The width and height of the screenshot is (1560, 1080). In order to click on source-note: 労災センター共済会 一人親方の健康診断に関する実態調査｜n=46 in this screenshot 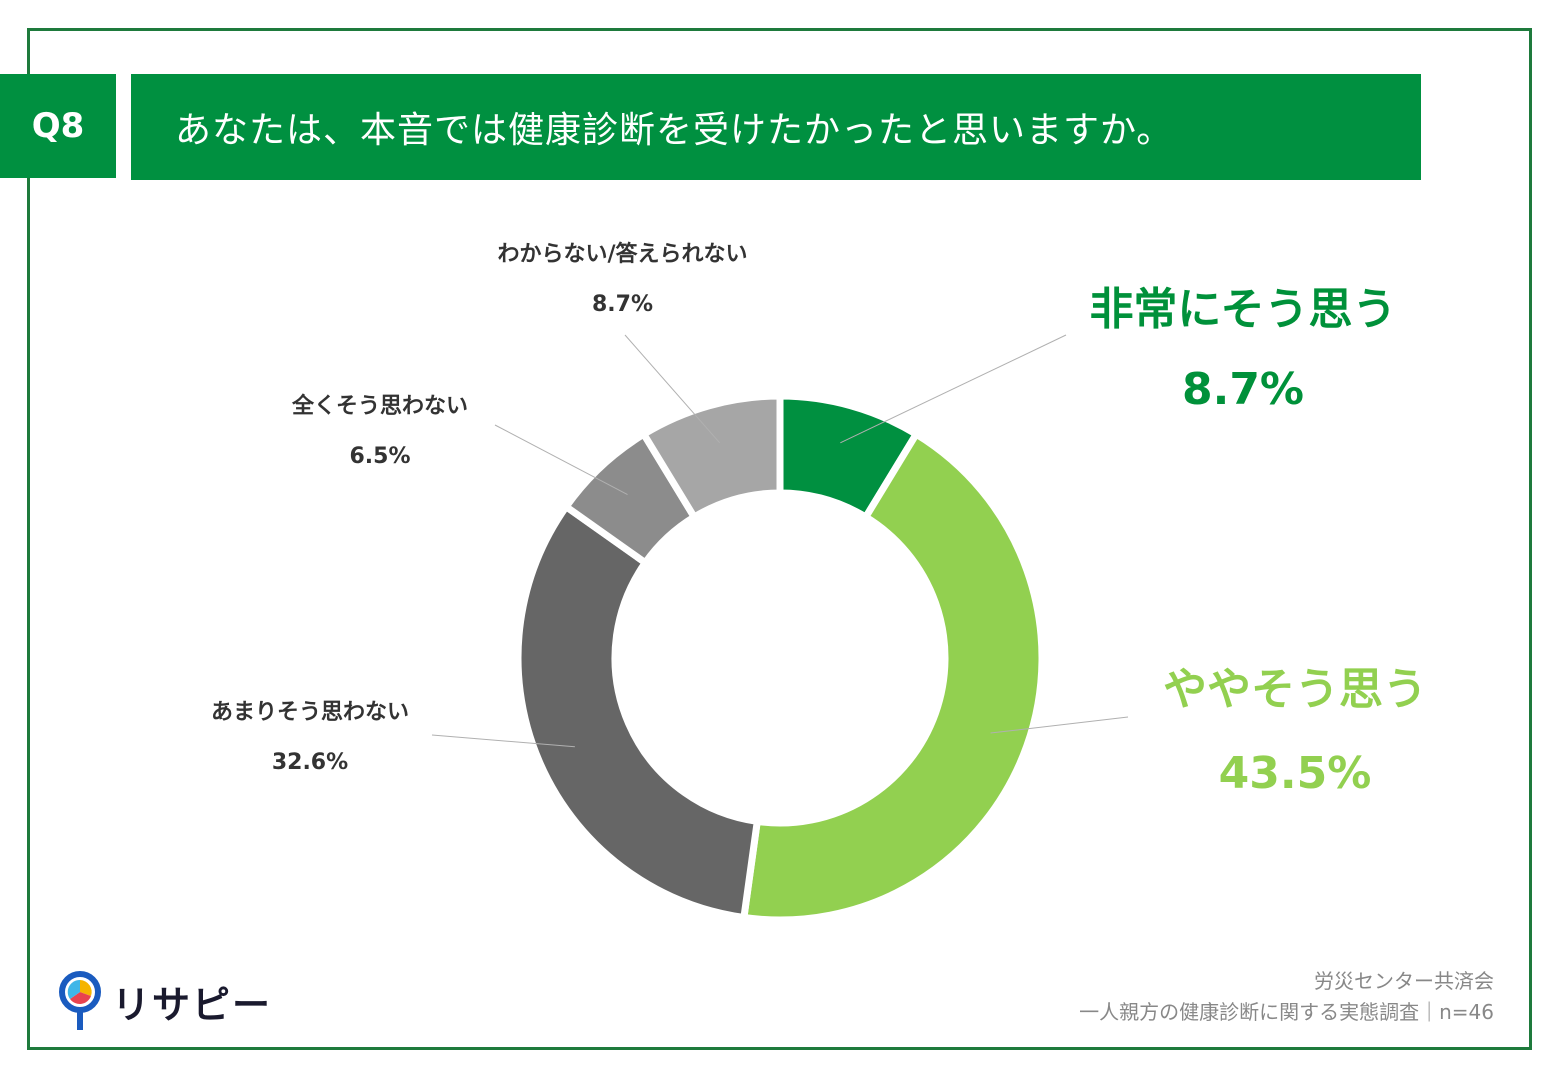, I will do `click(1286, 997)`.